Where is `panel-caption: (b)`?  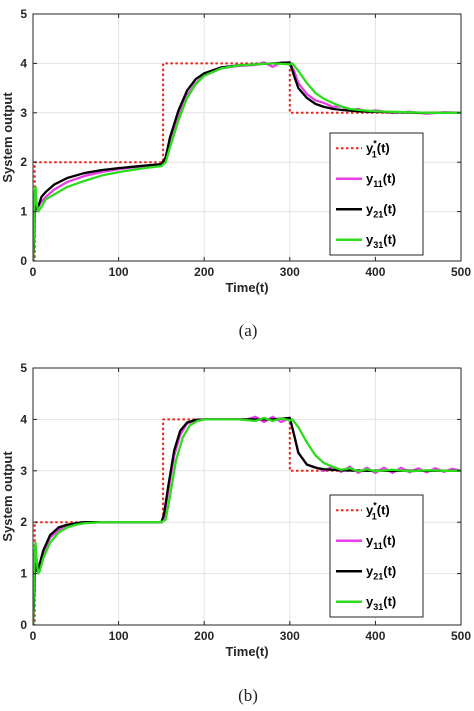
panel-caption: (b) is located at coordinates (248, 695).